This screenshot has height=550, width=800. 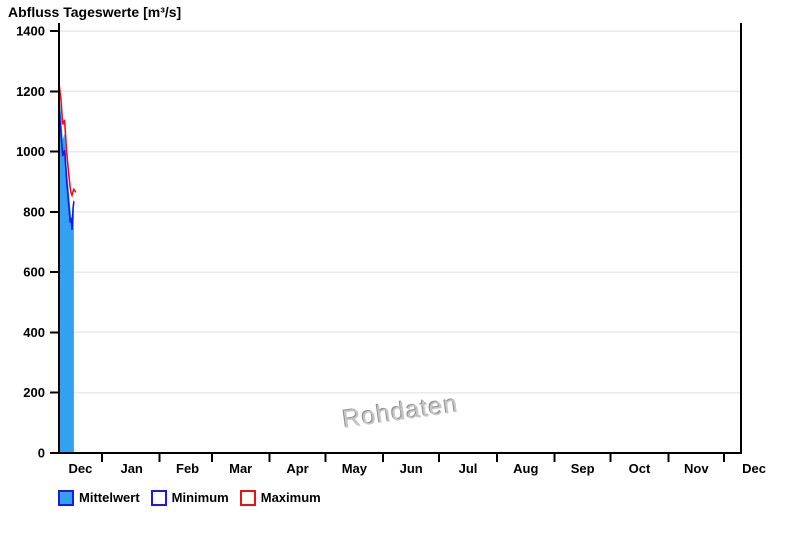 What do you see at coordinates (200, 497) in the screenshot?
I see `legend-label-minimum: Minimum` at bounding box center [200, 497].